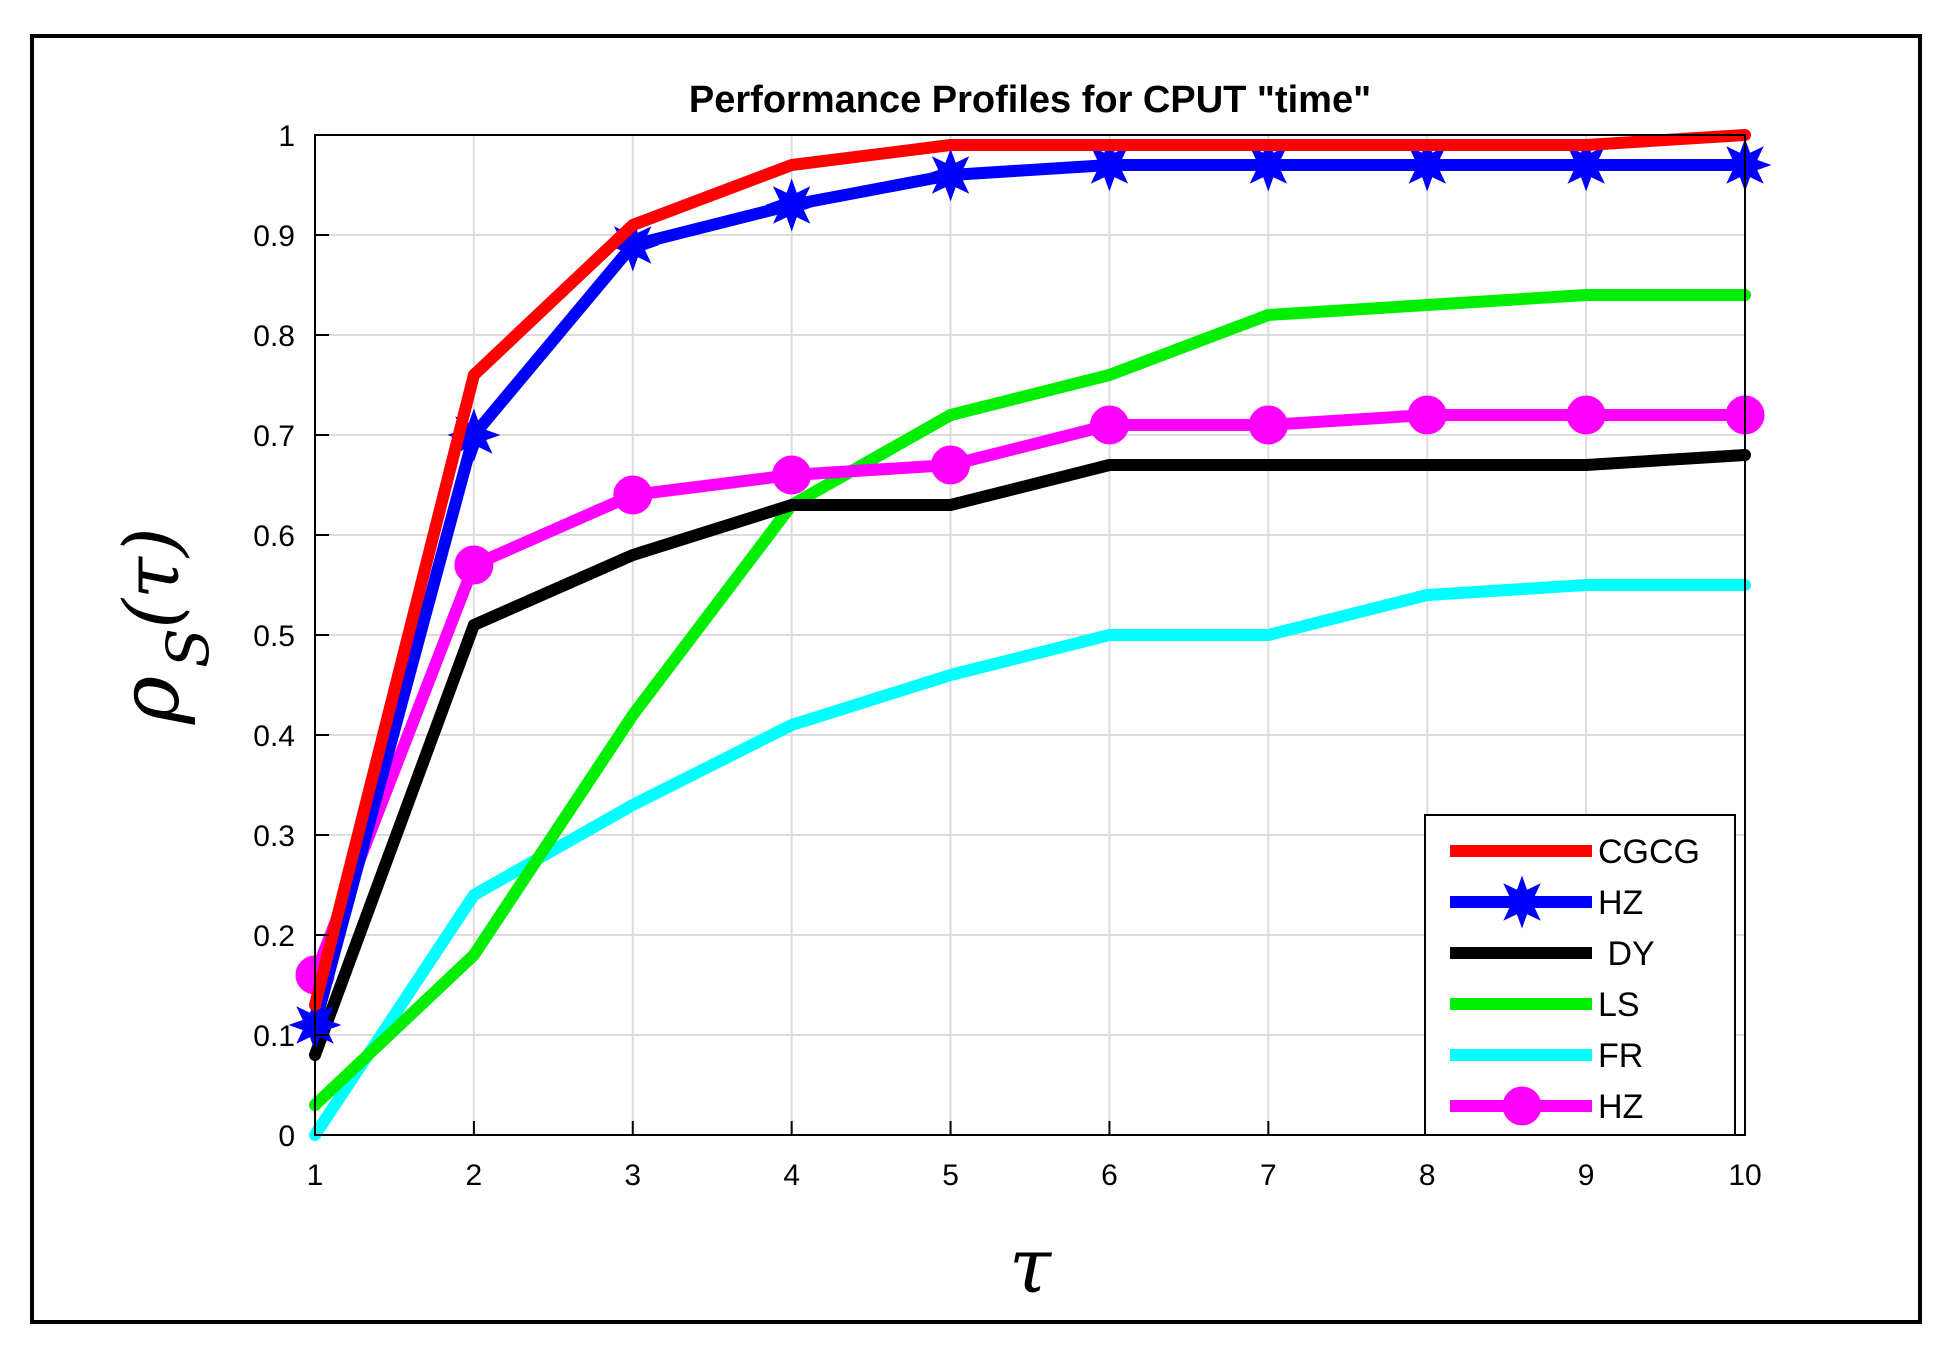  What do you see at coordinates (950, 1175) in the screenshot?
I see `x-tick-label: 5` at bounding box center [950, 1175].